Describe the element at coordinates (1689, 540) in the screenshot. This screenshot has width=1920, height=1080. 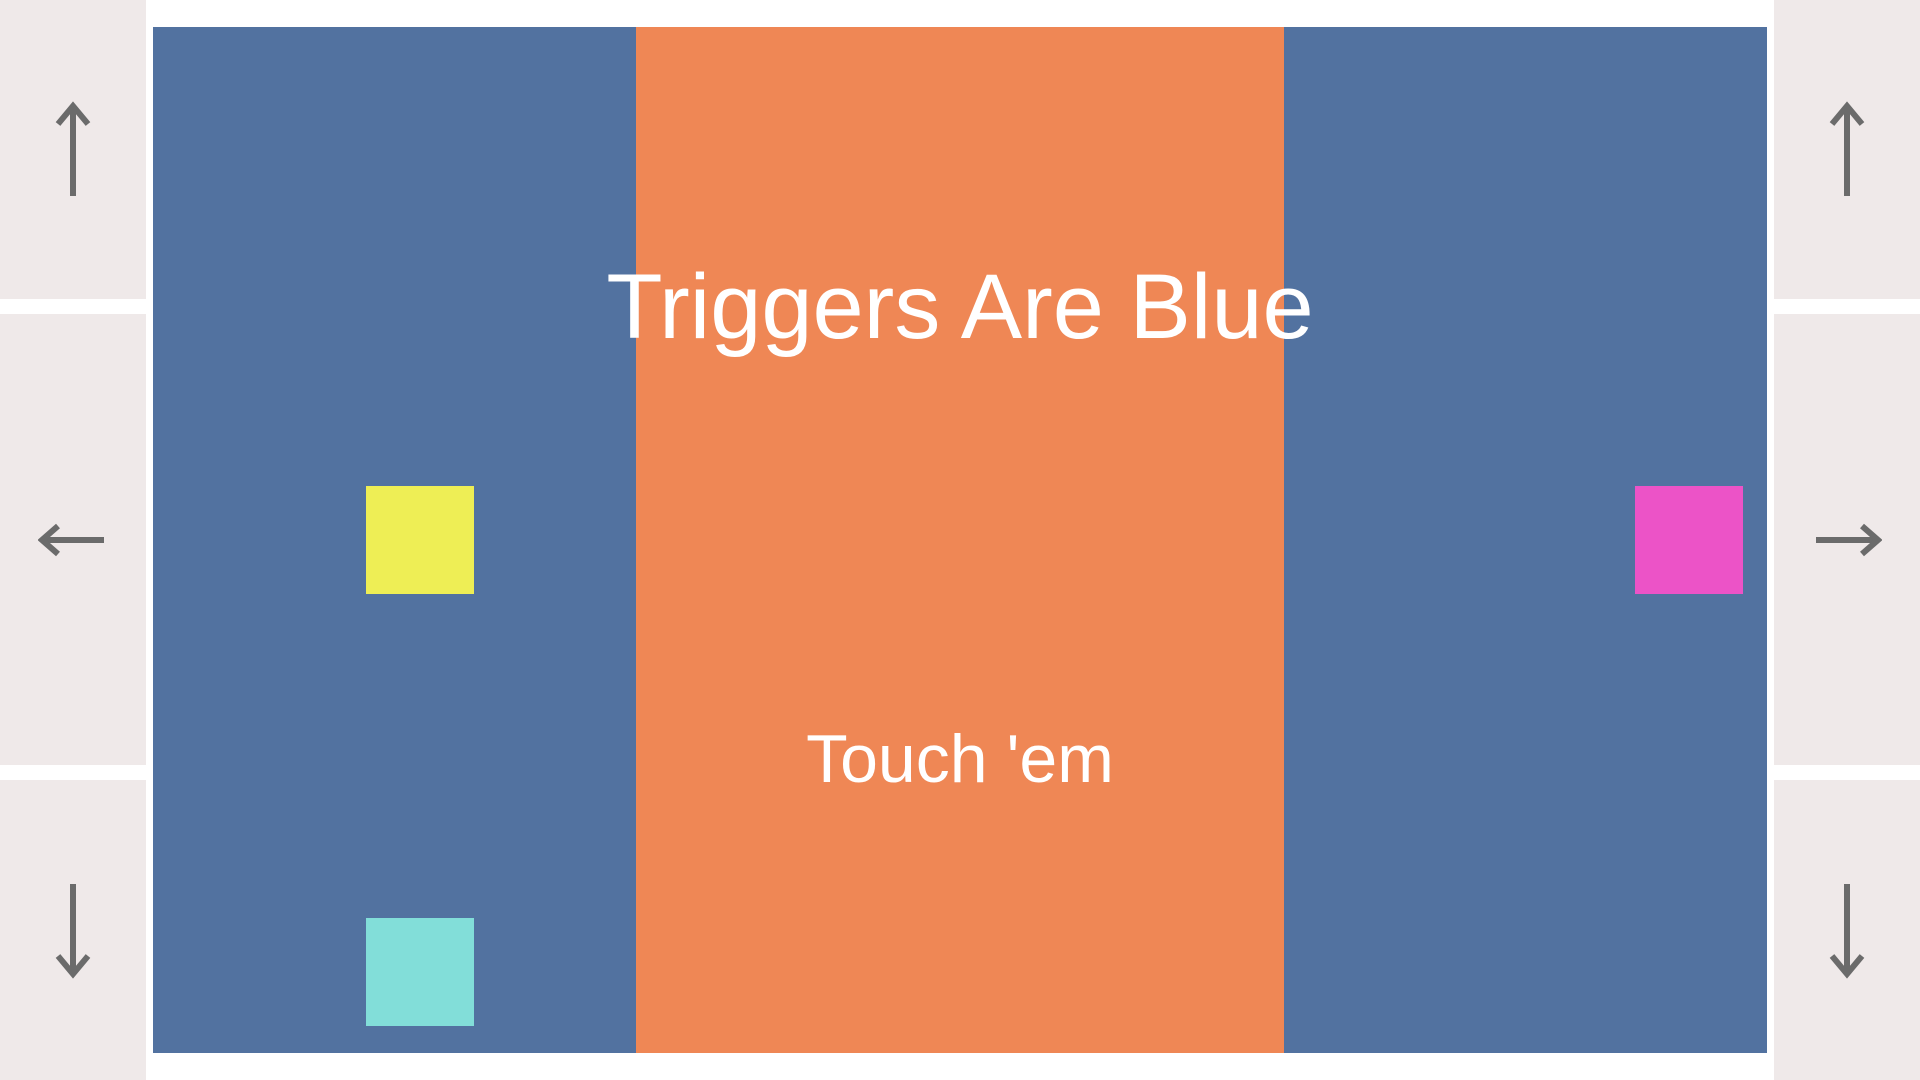
I see `pink-block` at that location.